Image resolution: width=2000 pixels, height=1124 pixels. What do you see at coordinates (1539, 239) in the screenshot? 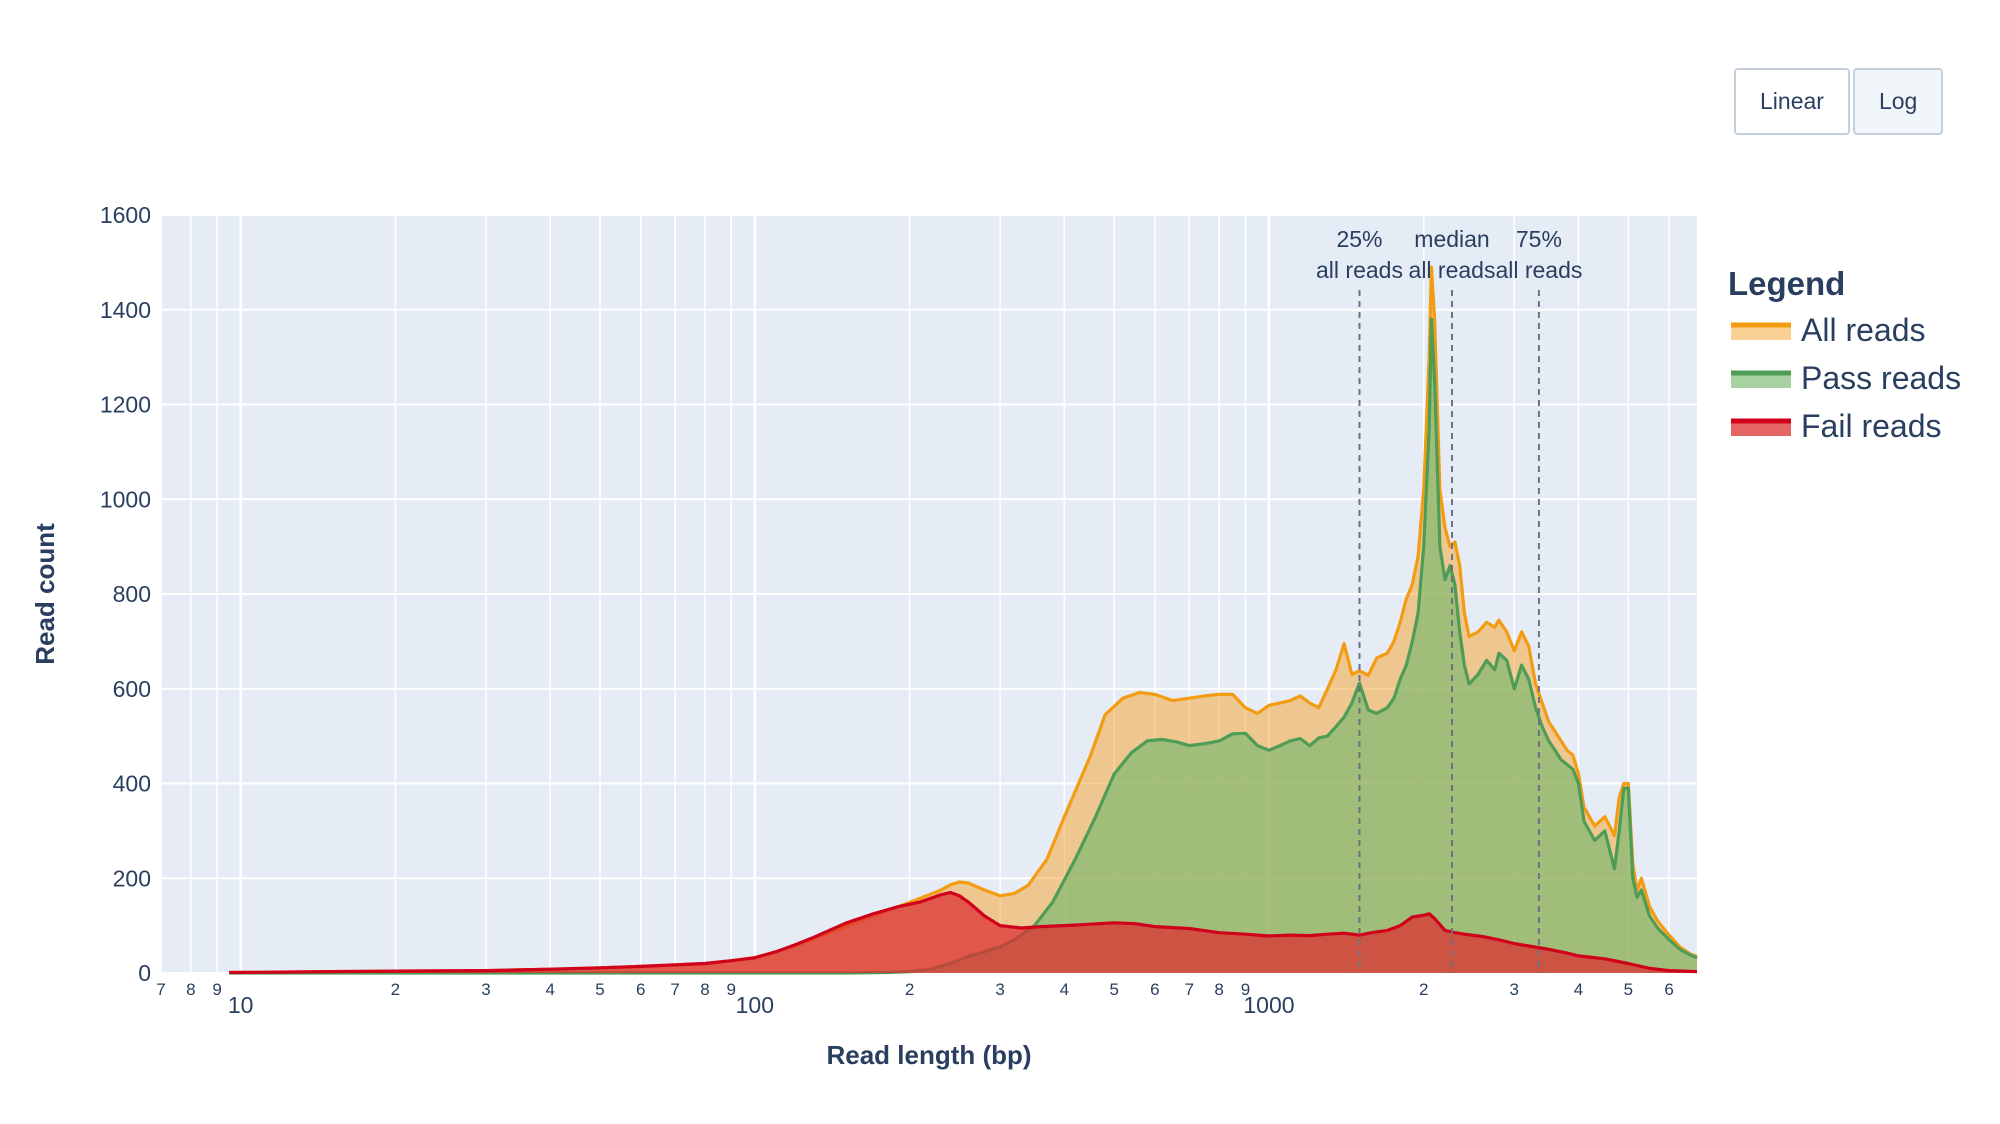
I see `annotation-label: 75%` at bounding box center [1539, 239].